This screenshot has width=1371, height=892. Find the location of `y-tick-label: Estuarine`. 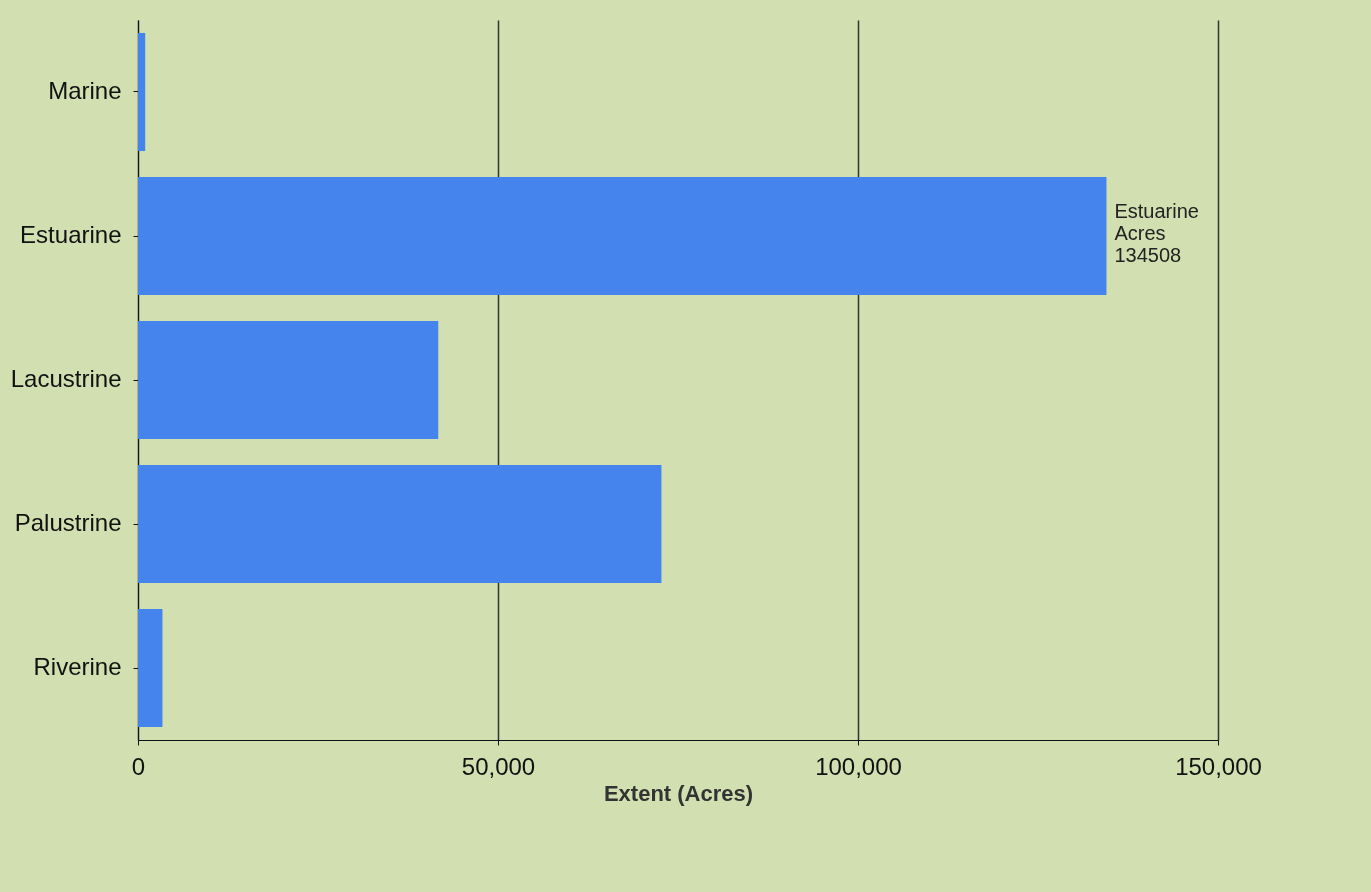

y-tick-label: Estuarine is located at coordinates (71, 234).